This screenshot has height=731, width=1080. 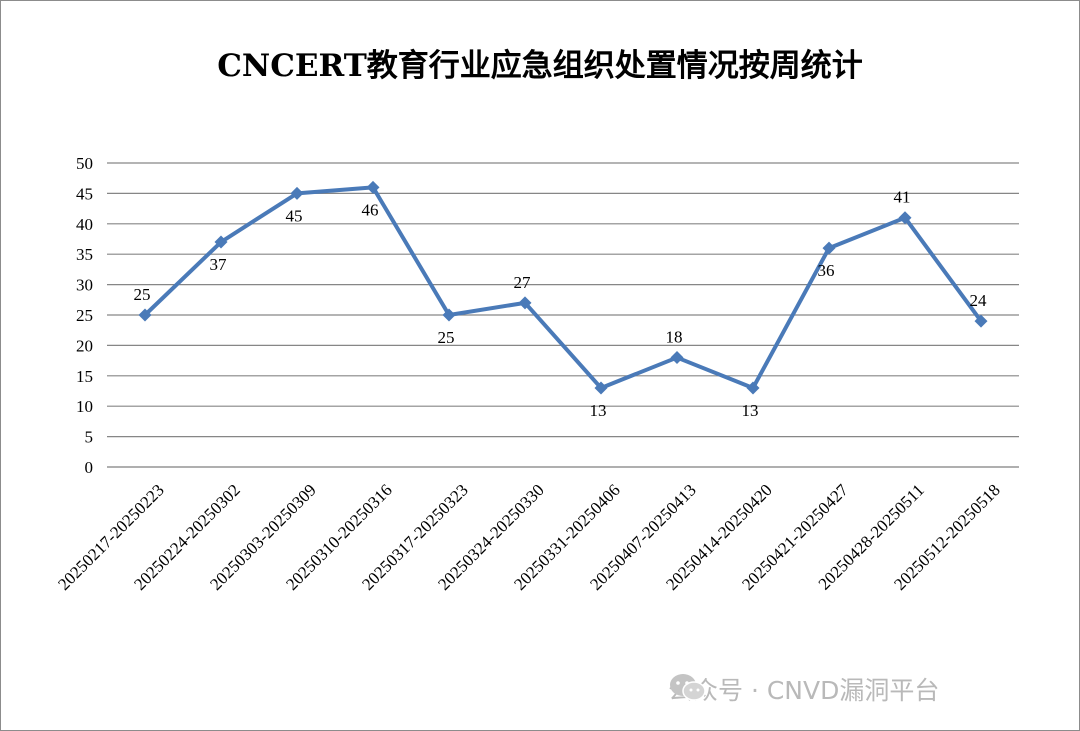 I want to click on y-tick-label: 30, so click(x=84, y=285).